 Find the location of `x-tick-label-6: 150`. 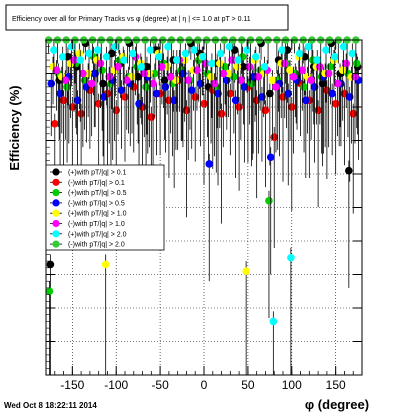

x-tick-label-6: 150 is located at coordinates (336, 385).